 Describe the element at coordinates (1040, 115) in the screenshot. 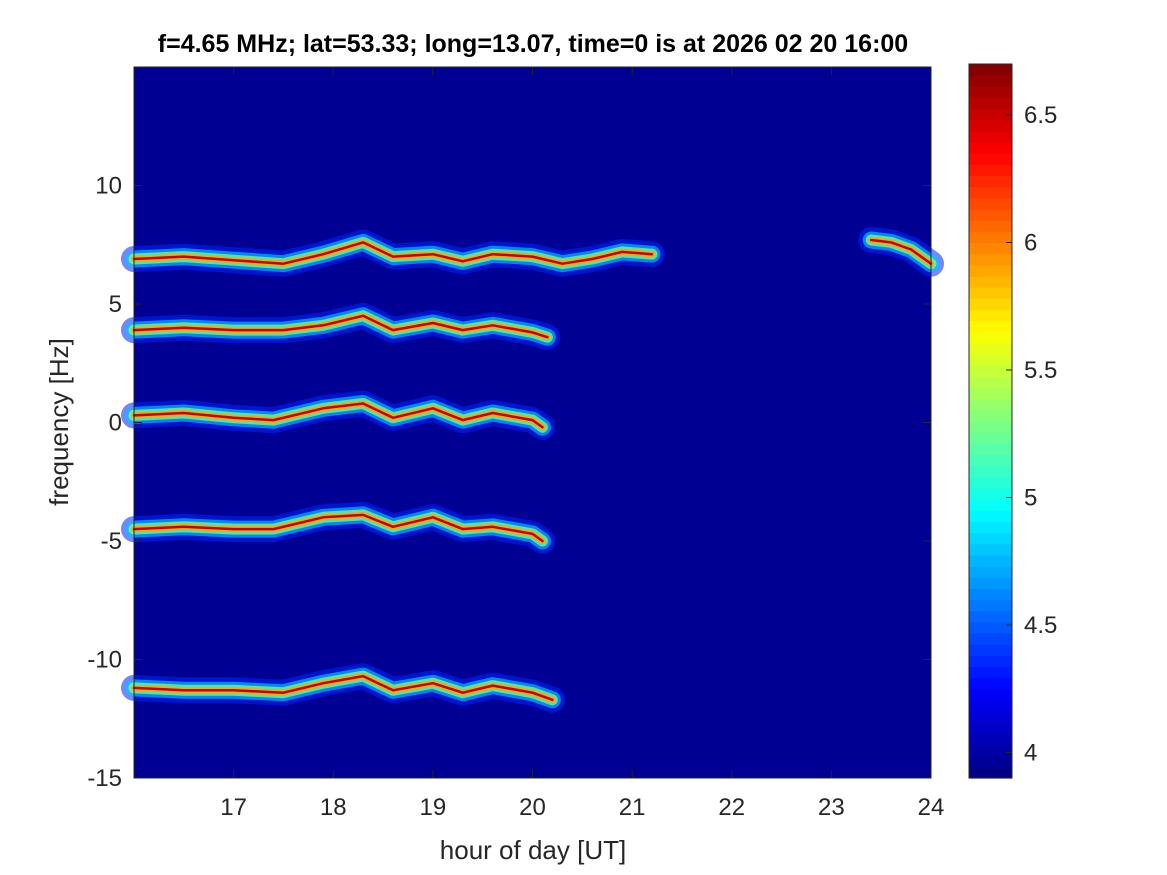

I see `colorbar-tick-label: 6.5` at that location.